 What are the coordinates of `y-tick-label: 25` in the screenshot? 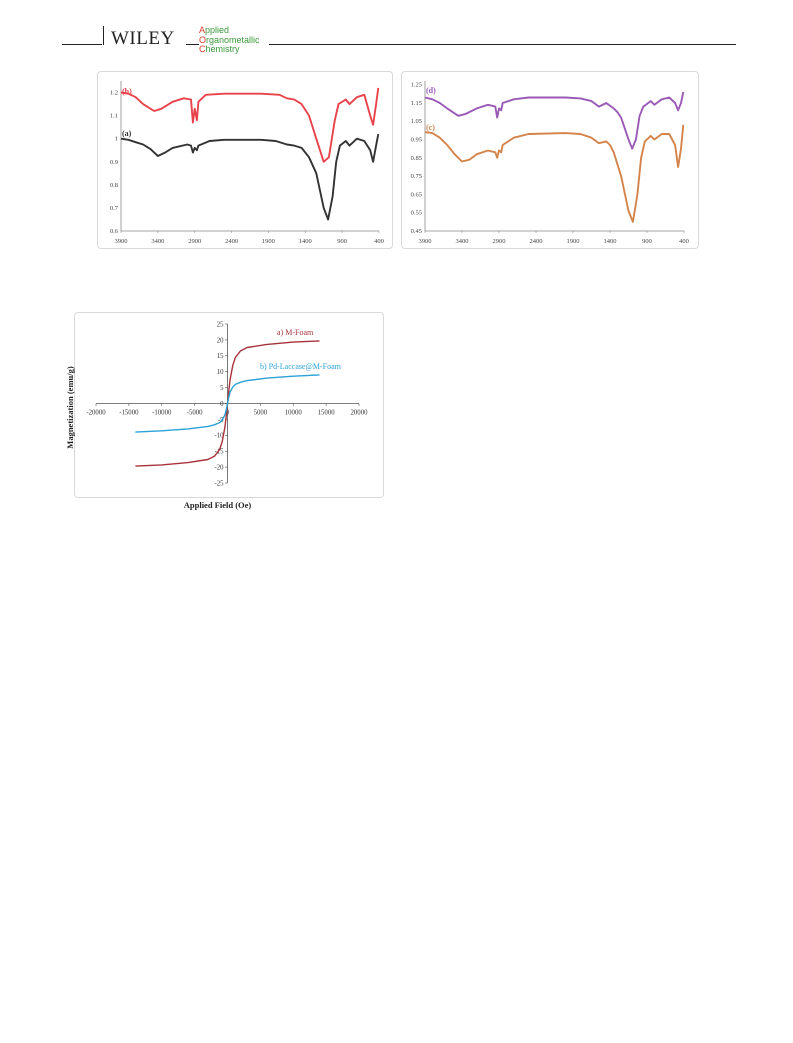 It's located at (220, 324).